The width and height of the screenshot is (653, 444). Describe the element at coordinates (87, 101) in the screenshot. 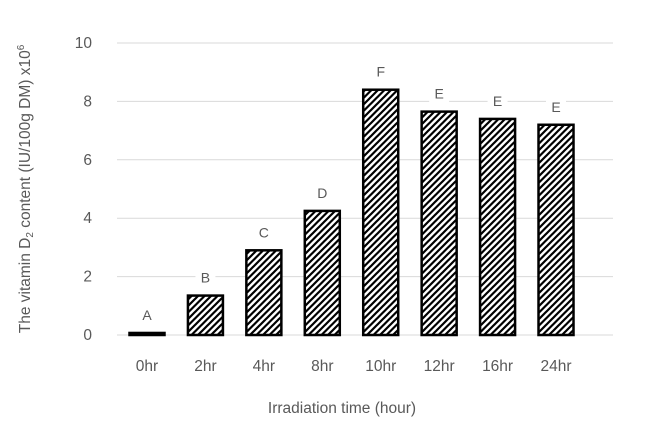

I see `y-tick-label: 8` at that location.